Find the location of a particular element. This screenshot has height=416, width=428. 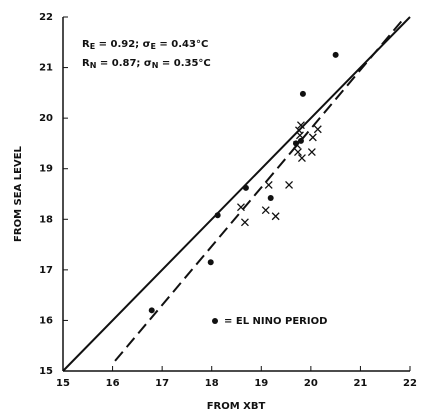

annotation-part: = 0.35°C is located at coordinates (184, 63).